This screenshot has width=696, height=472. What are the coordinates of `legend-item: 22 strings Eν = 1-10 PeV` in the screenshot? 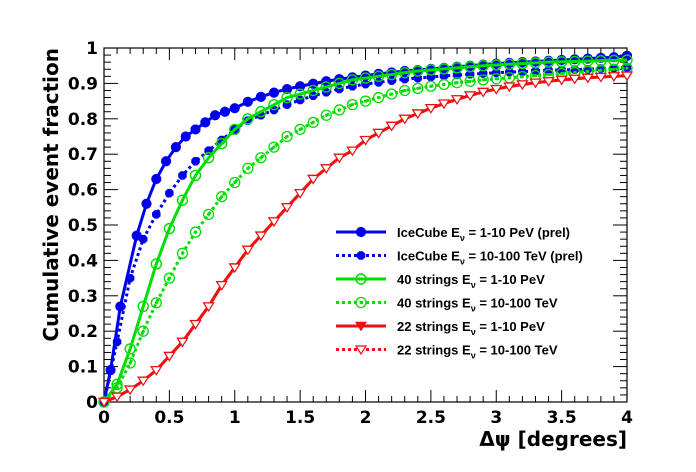 It's located at (440, 328).